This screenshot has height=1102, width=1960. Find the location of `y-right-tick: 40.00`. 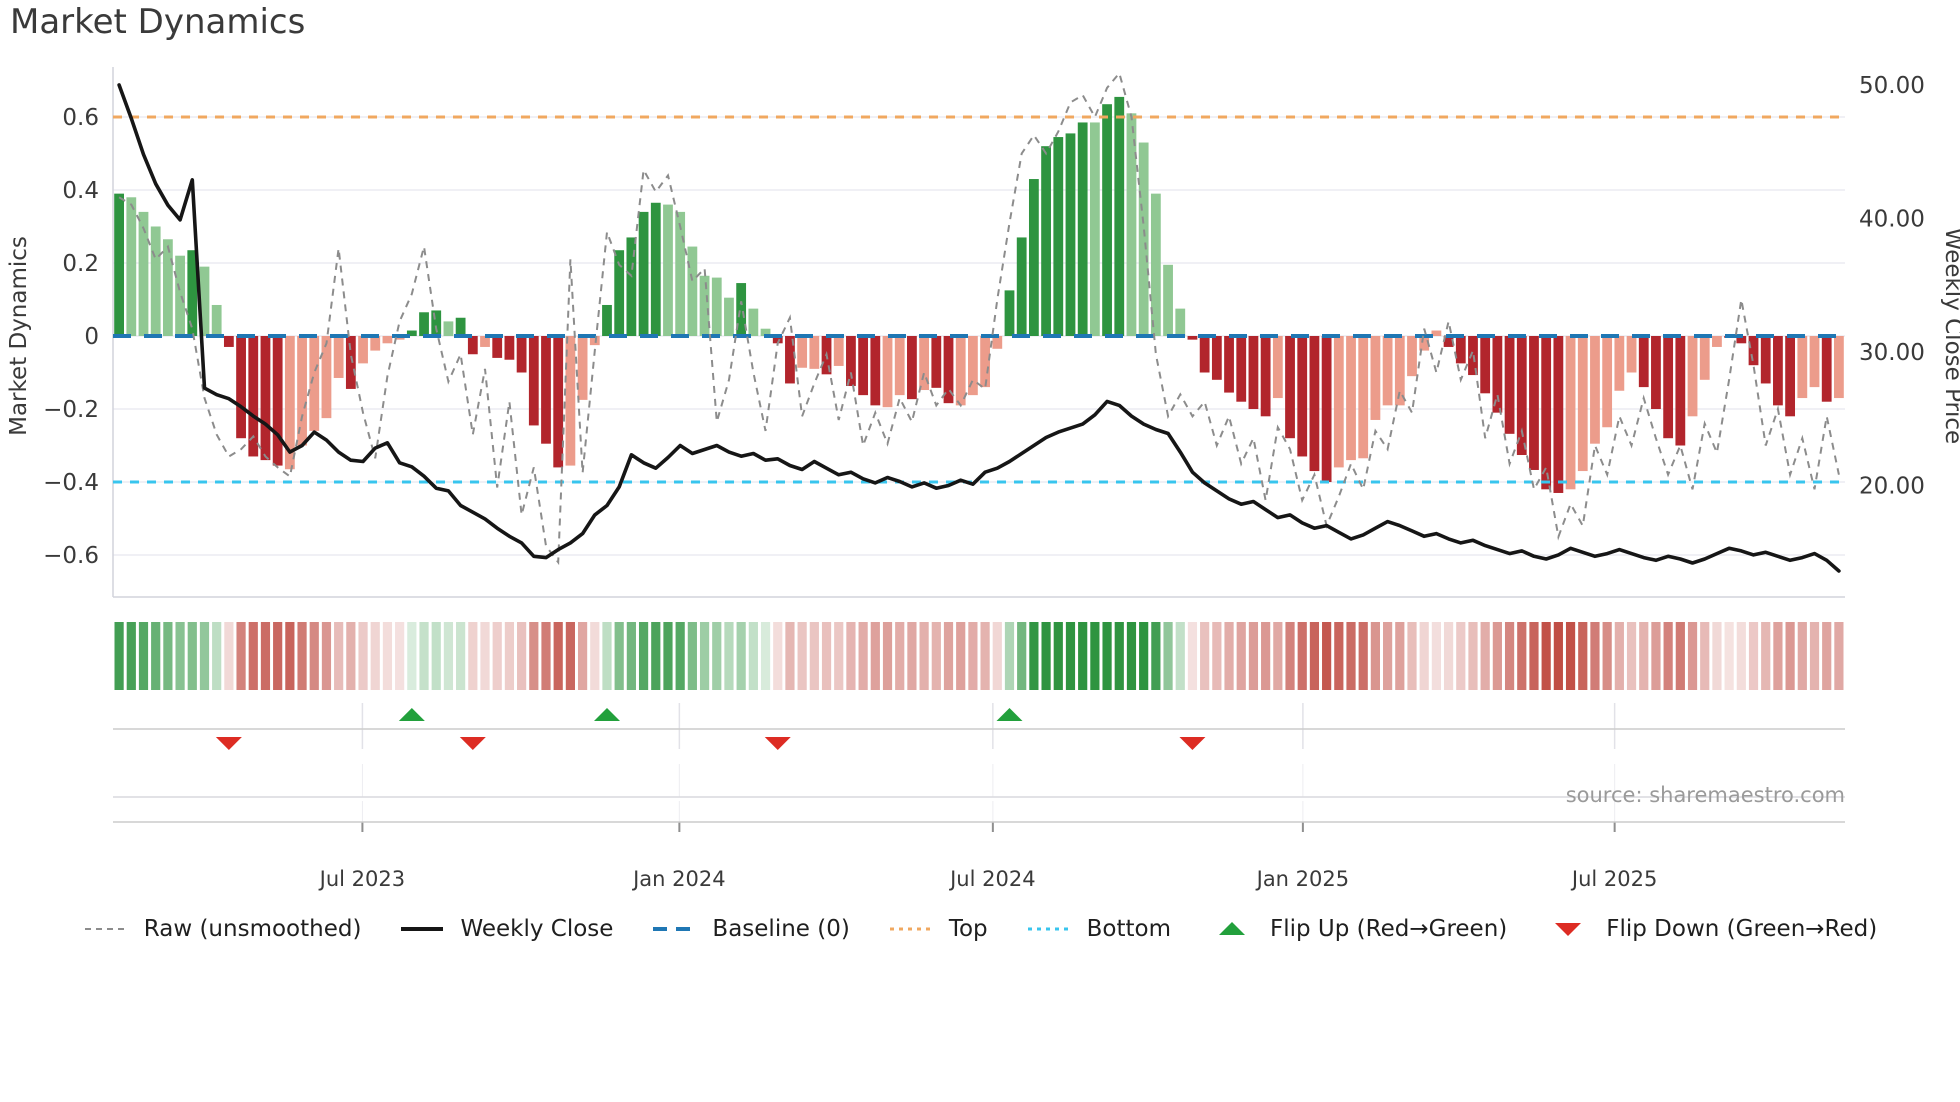

y-right-tick: 40.00 is located at coordinates (1892, 220).